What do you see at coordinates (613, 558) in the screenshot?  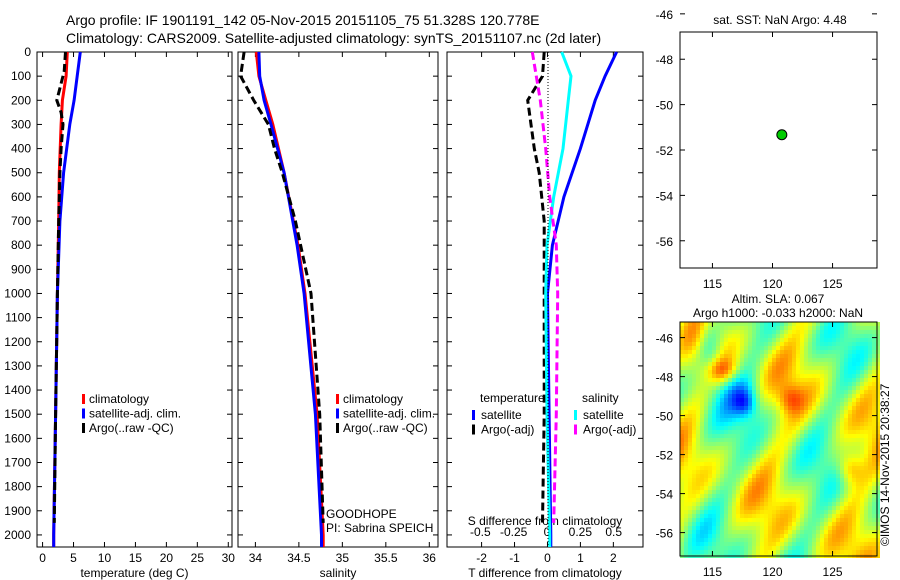 I see `x-tick-label: 2` at bounding box center [613, 558].